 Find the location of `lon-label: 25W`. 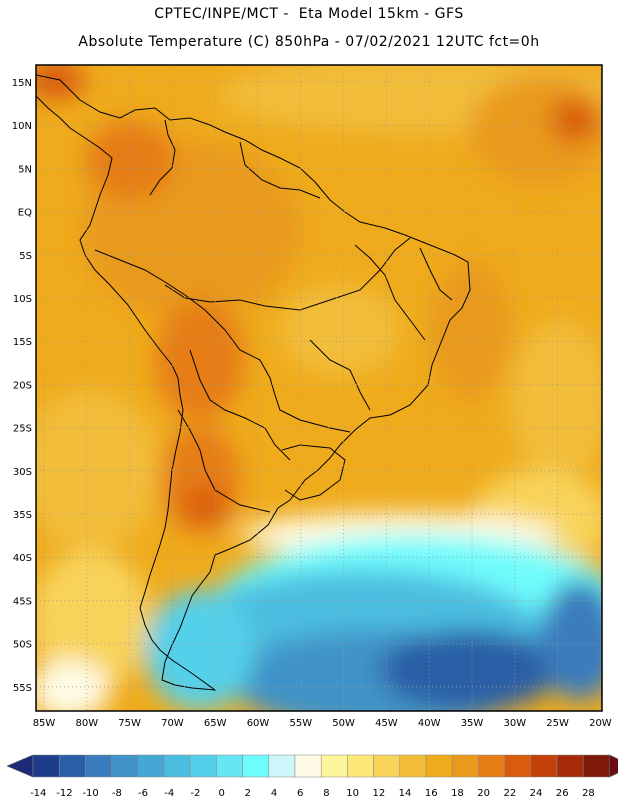

lon-label: 25W is located at coordinates (557, 723).